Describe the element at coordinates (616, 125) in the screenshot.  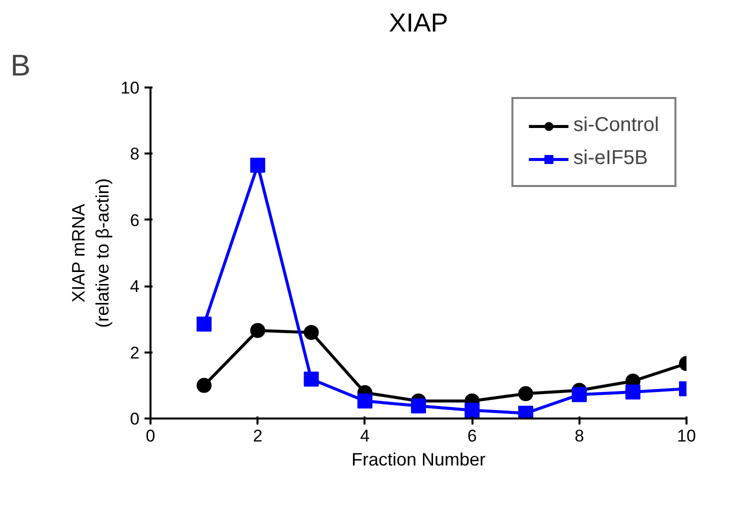
I see `legend-label: si-Control` at that location.